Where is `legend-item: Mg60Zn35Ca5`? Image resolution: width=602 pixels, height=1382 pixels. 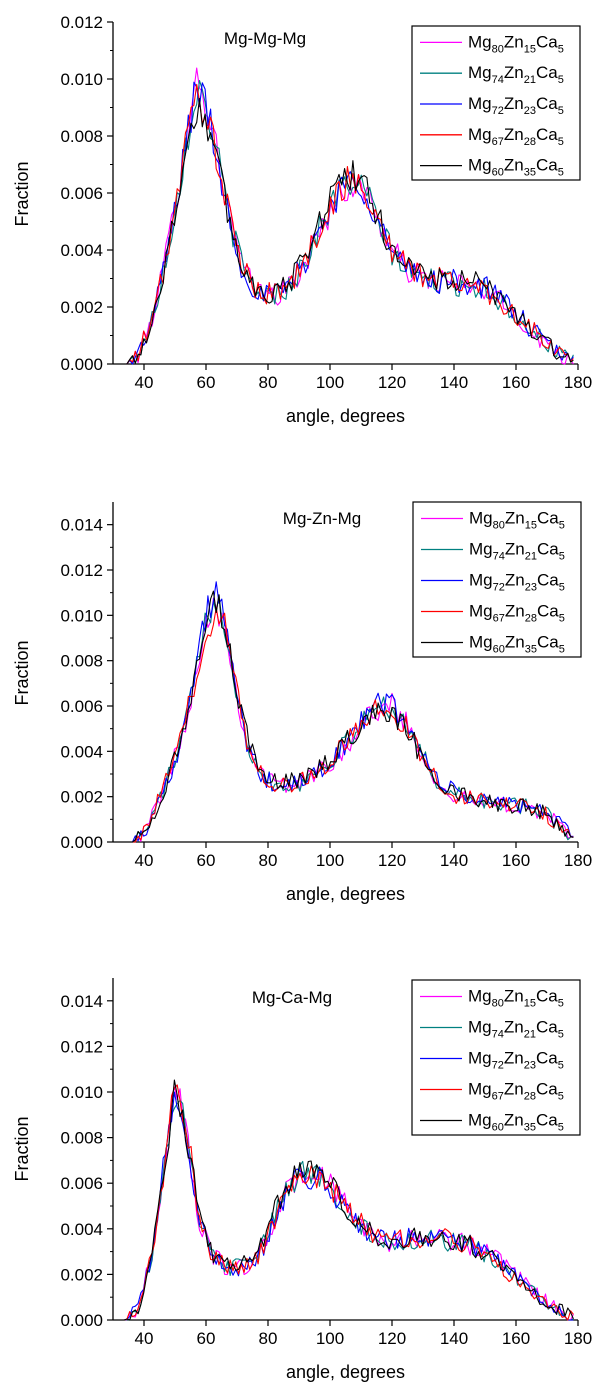 legend-item: Mg60Zn35Ca5 is located at coordinates (492, 167).